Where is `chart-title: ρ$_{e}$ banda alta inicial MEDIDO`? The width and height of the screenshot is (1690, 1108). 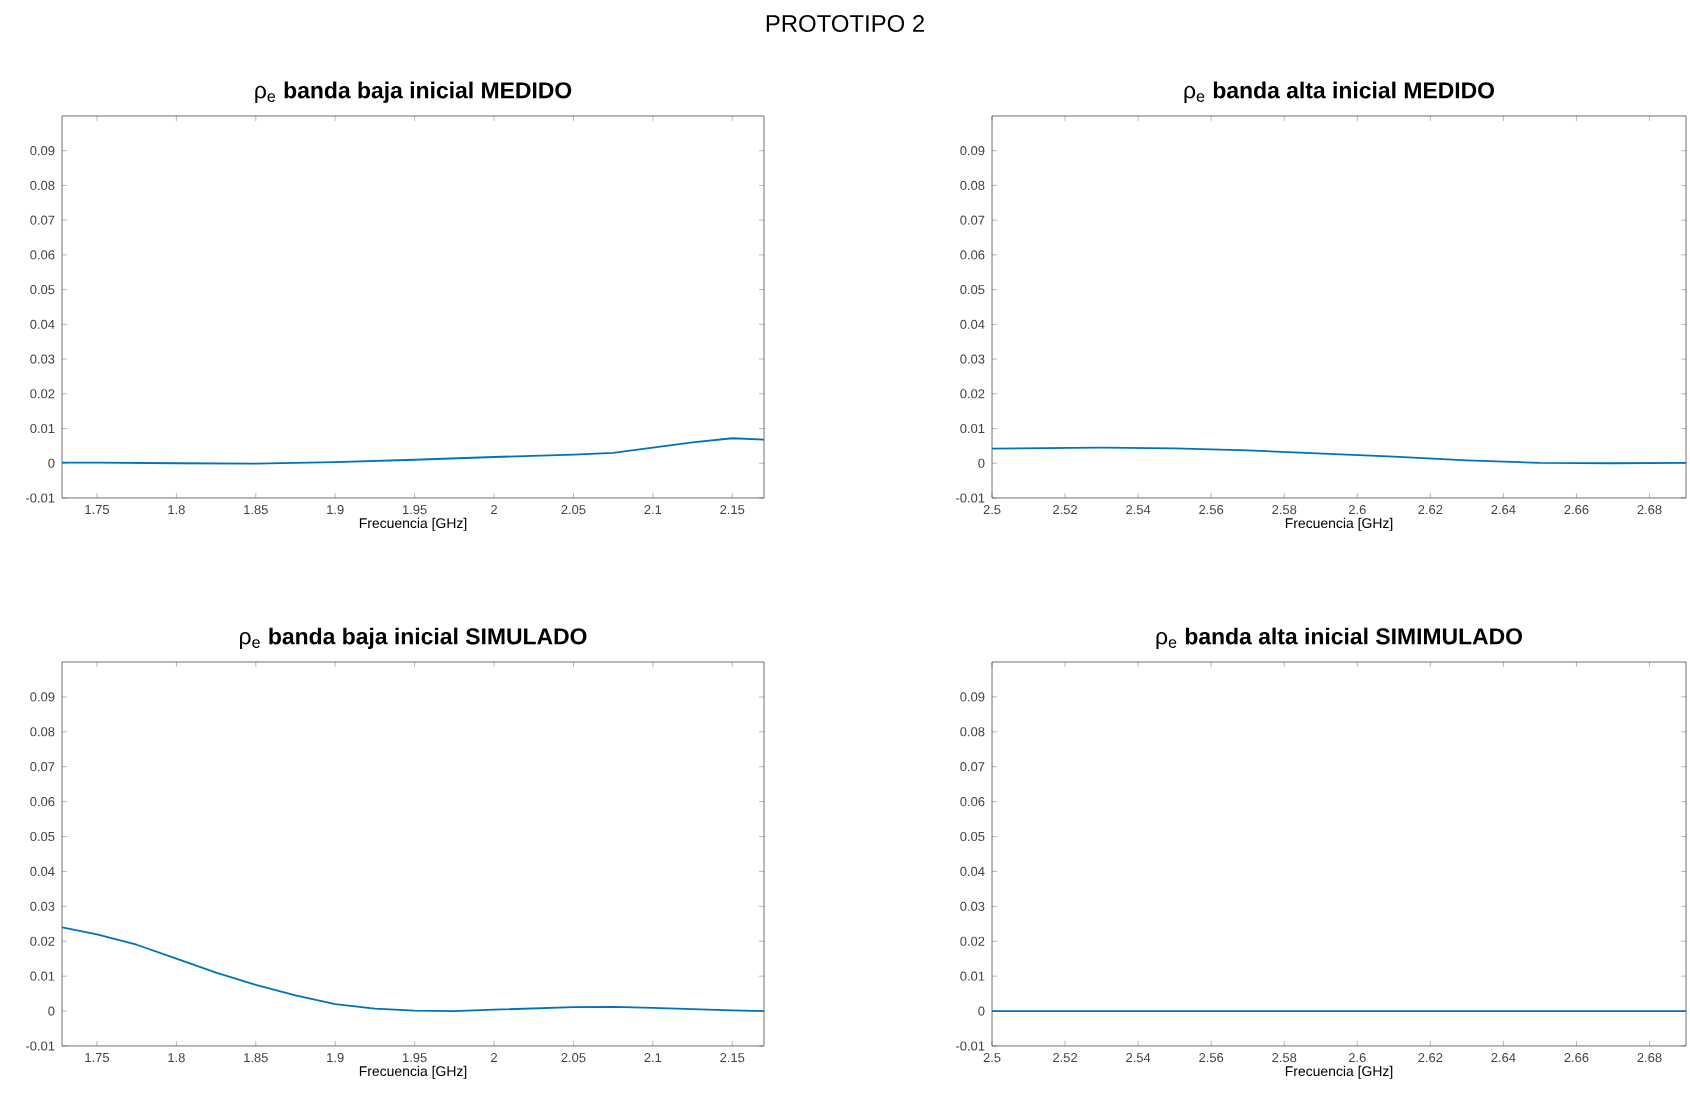 chart-title: ρ$_{e}$ banda alta inicial MEDIDO is located at coordinates (1339, 92).